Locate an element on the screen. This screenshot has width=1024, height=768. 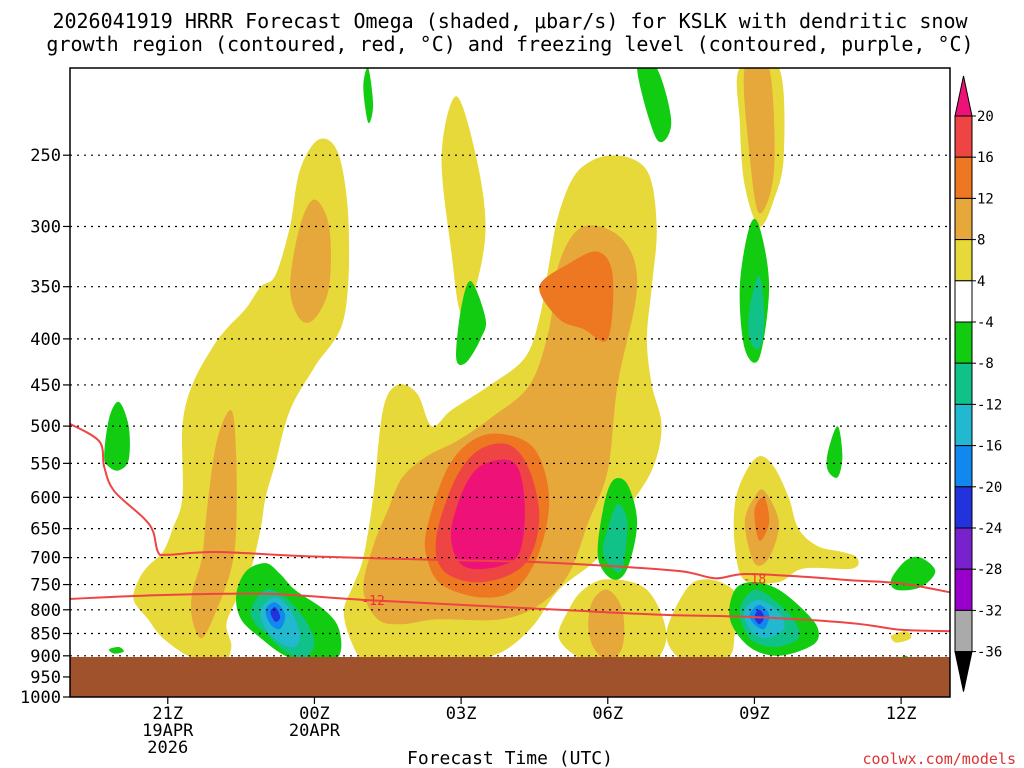
colorbar-label-9: -20 is located at coordinates (989, 488).